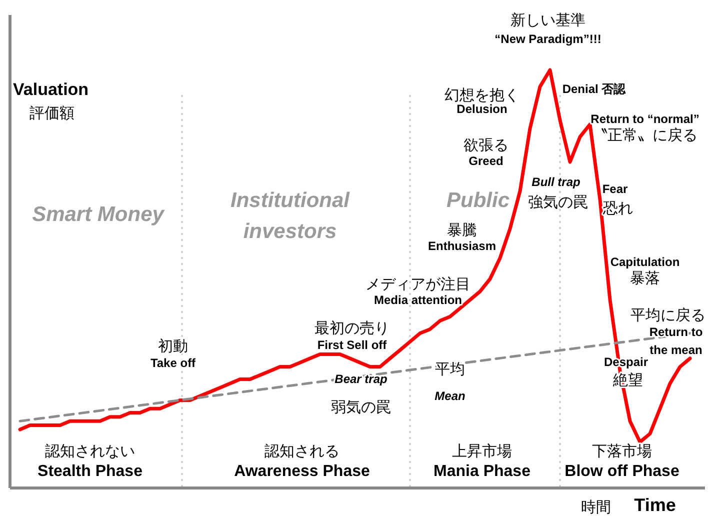  Describe the element at coordinates (668, 315) in the screenshot. I see `annotation: 平均に戻る` at that location.